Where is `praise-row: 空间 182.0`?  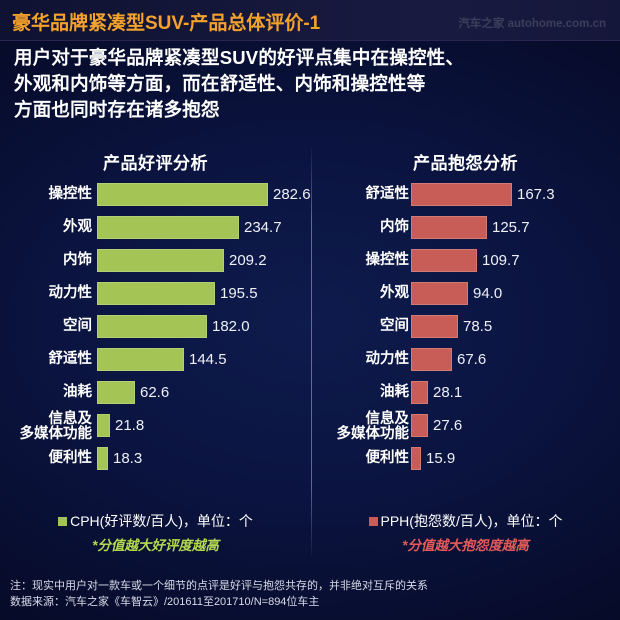 praise-row: 空间 182.0 is located at coordinates (155, 326).